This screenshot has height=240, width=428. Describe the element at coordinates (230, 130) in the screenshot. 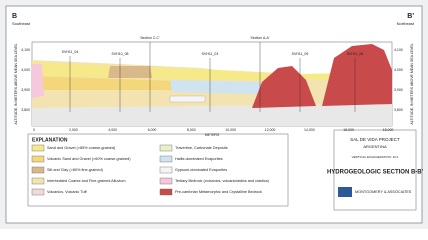

I see `x-tick-label: 10,000` at that location.